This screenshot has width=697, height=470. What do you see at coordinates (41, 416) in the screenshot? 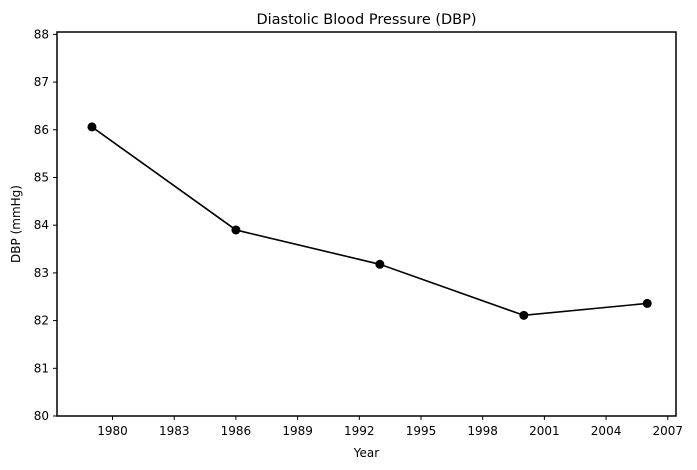
I see `y-tick-label: 80` at bounding box center [41, 416].